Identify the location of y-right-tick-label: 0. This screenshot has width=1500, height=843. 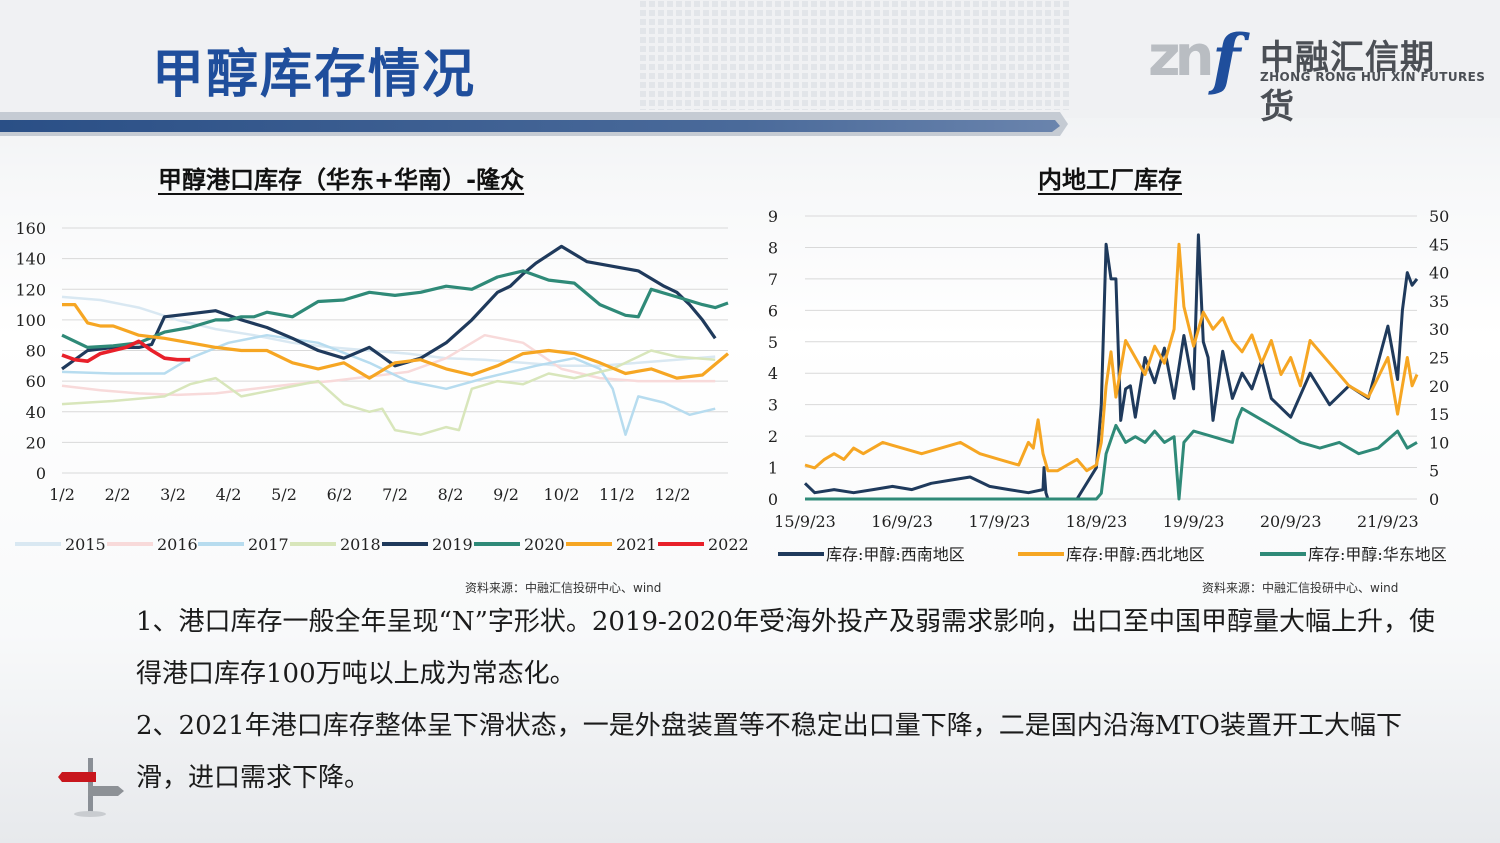
(1434, 499).